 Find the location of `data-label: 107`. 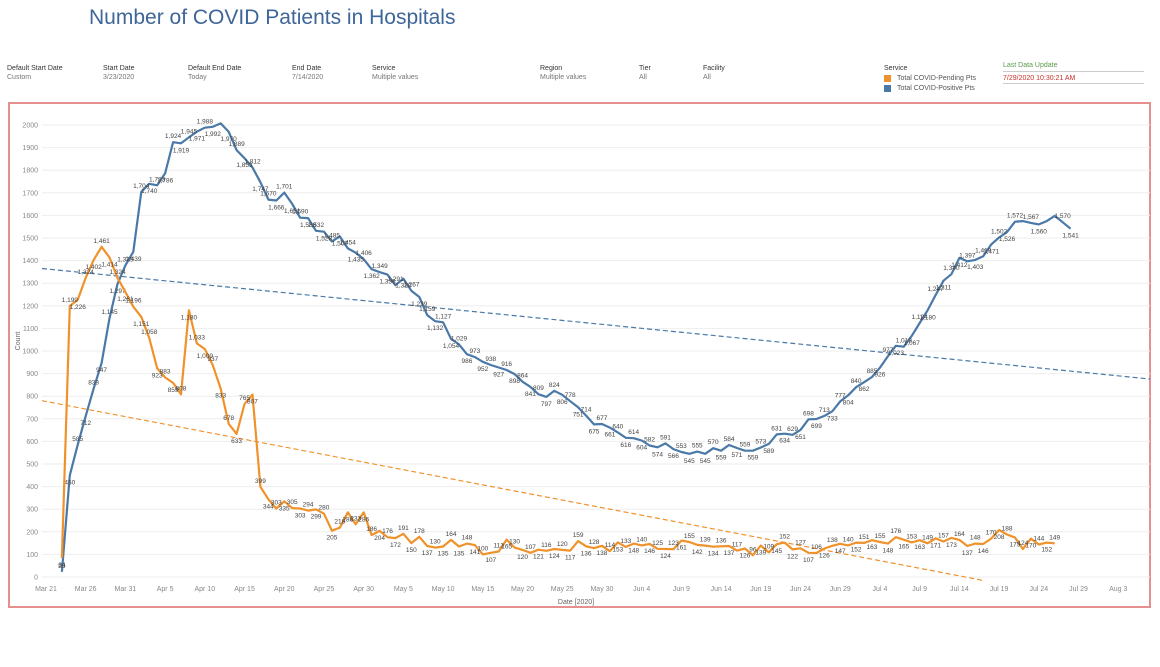

data-label: 107 is located at coordinates (808, 560).